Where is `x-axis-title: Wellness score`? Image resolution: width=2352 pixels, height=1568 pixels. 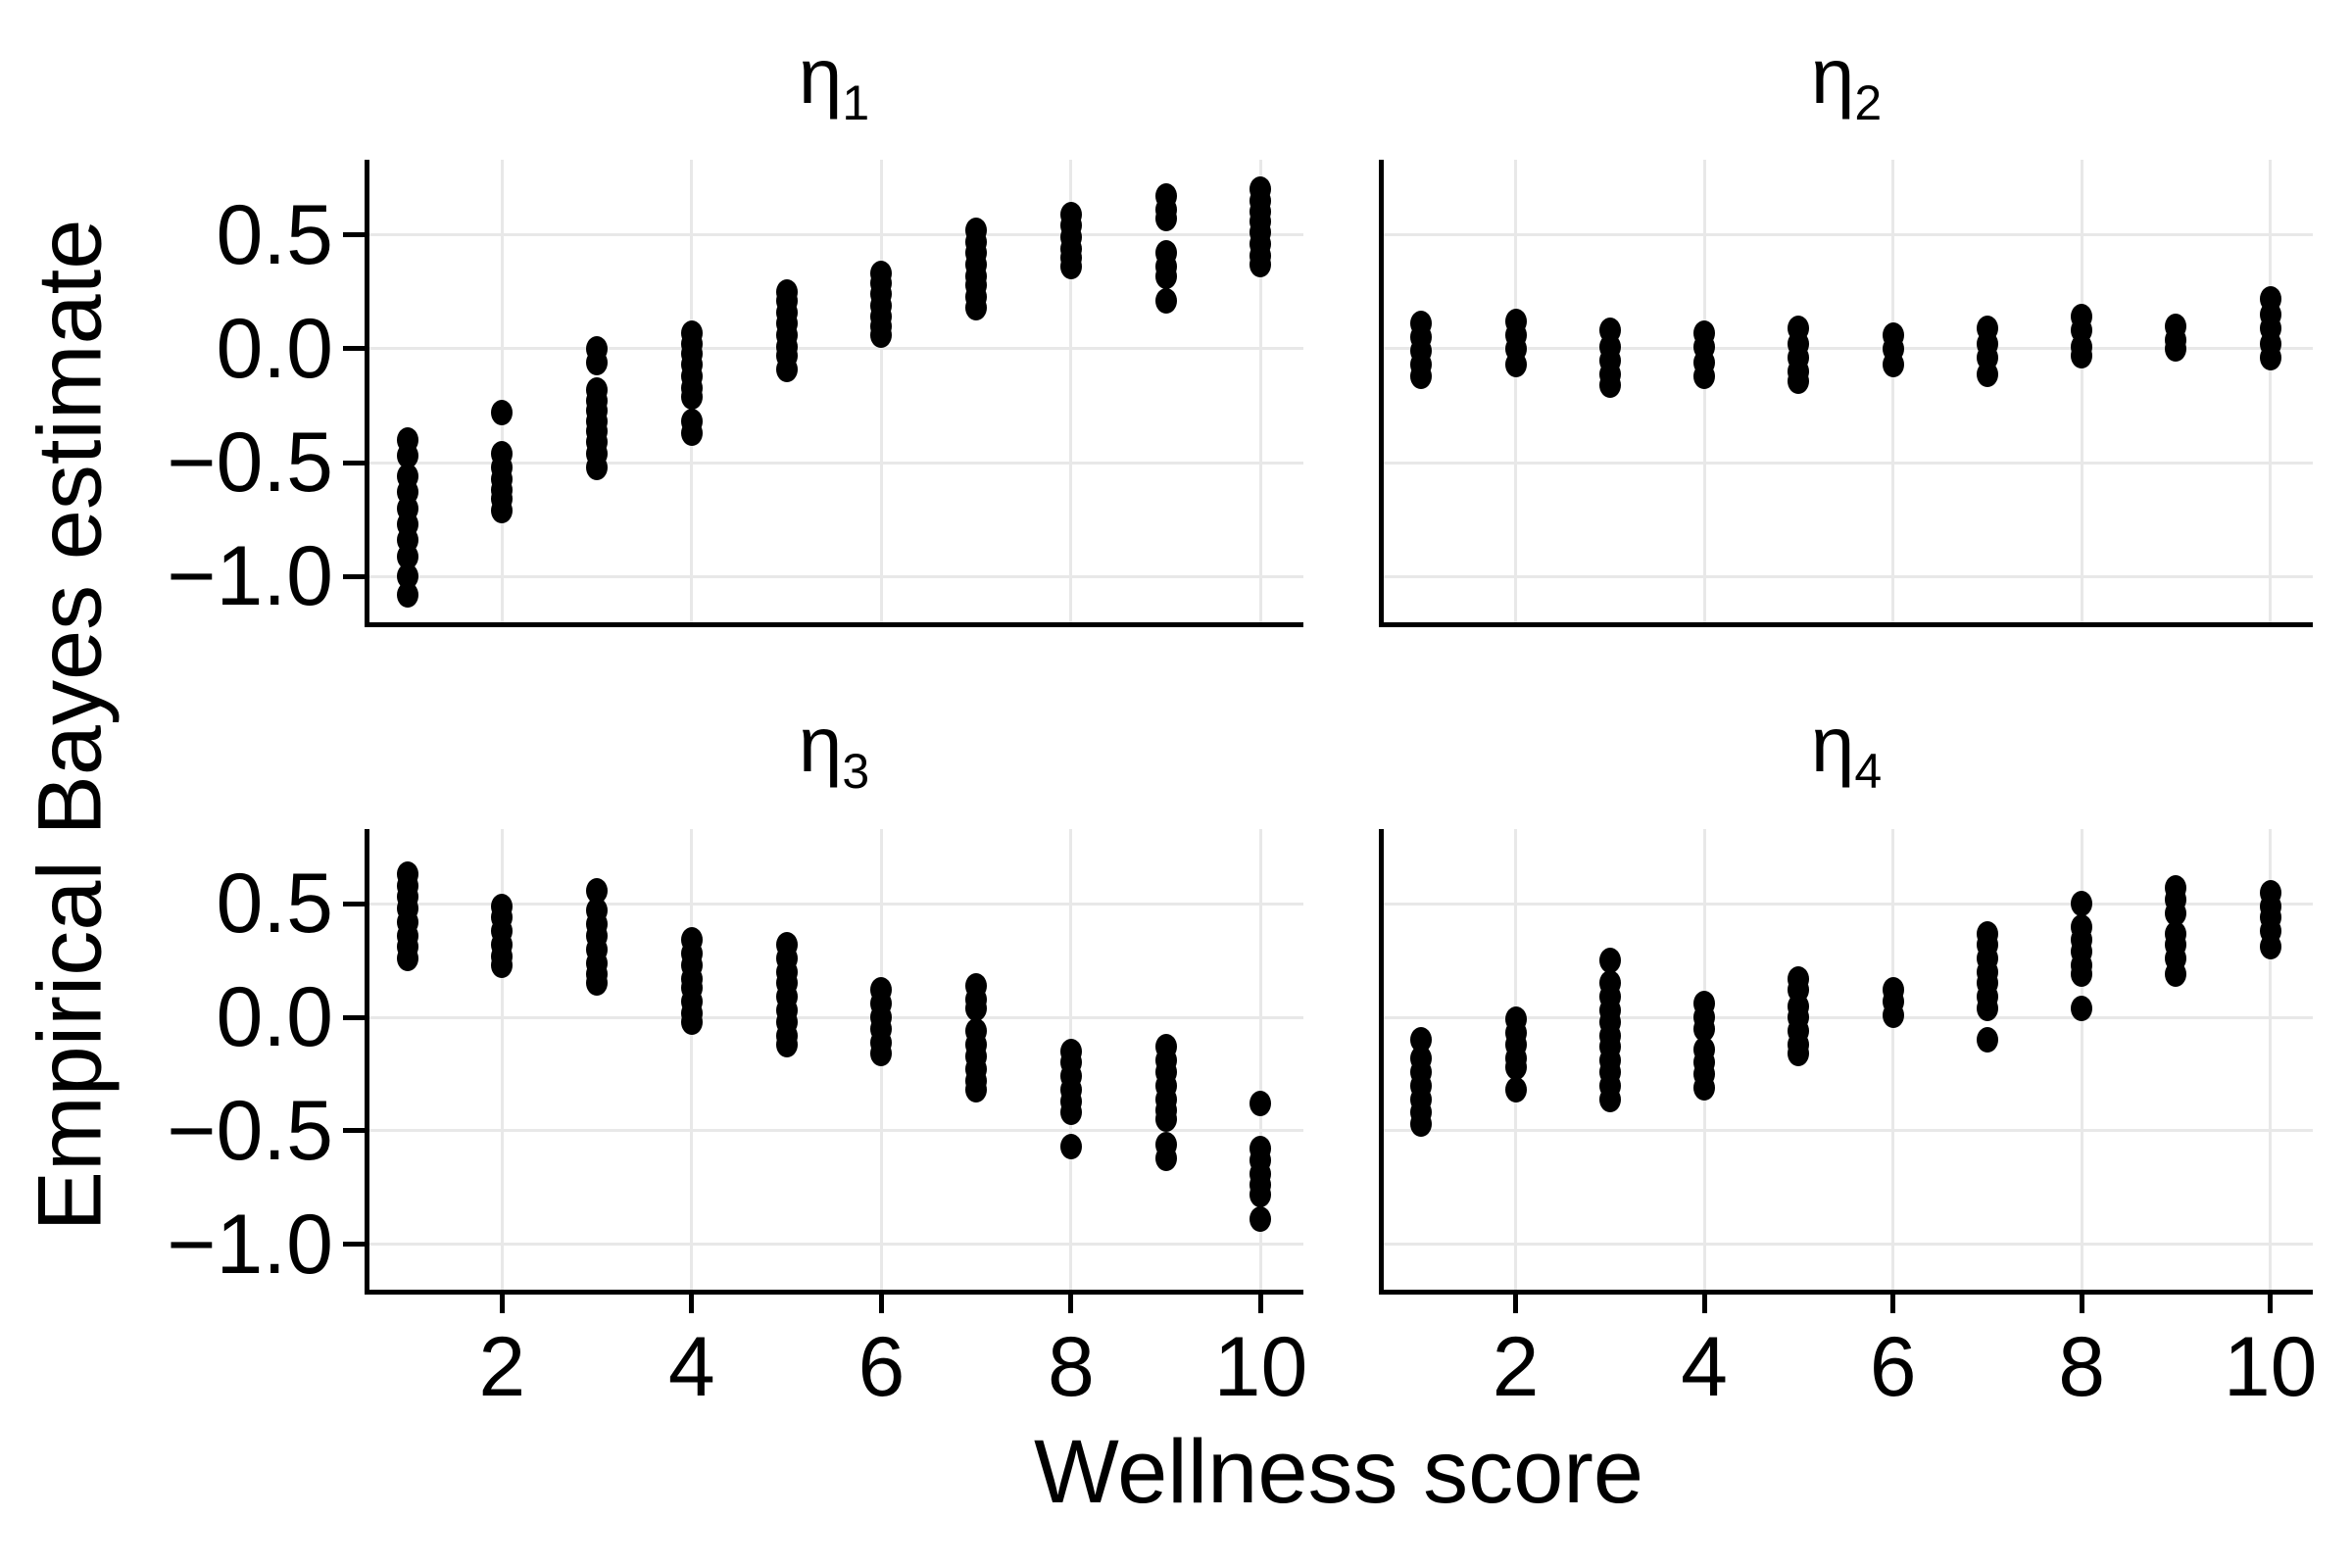
x-axis-title: Wellness score is located at coordinates (1338, 1472).